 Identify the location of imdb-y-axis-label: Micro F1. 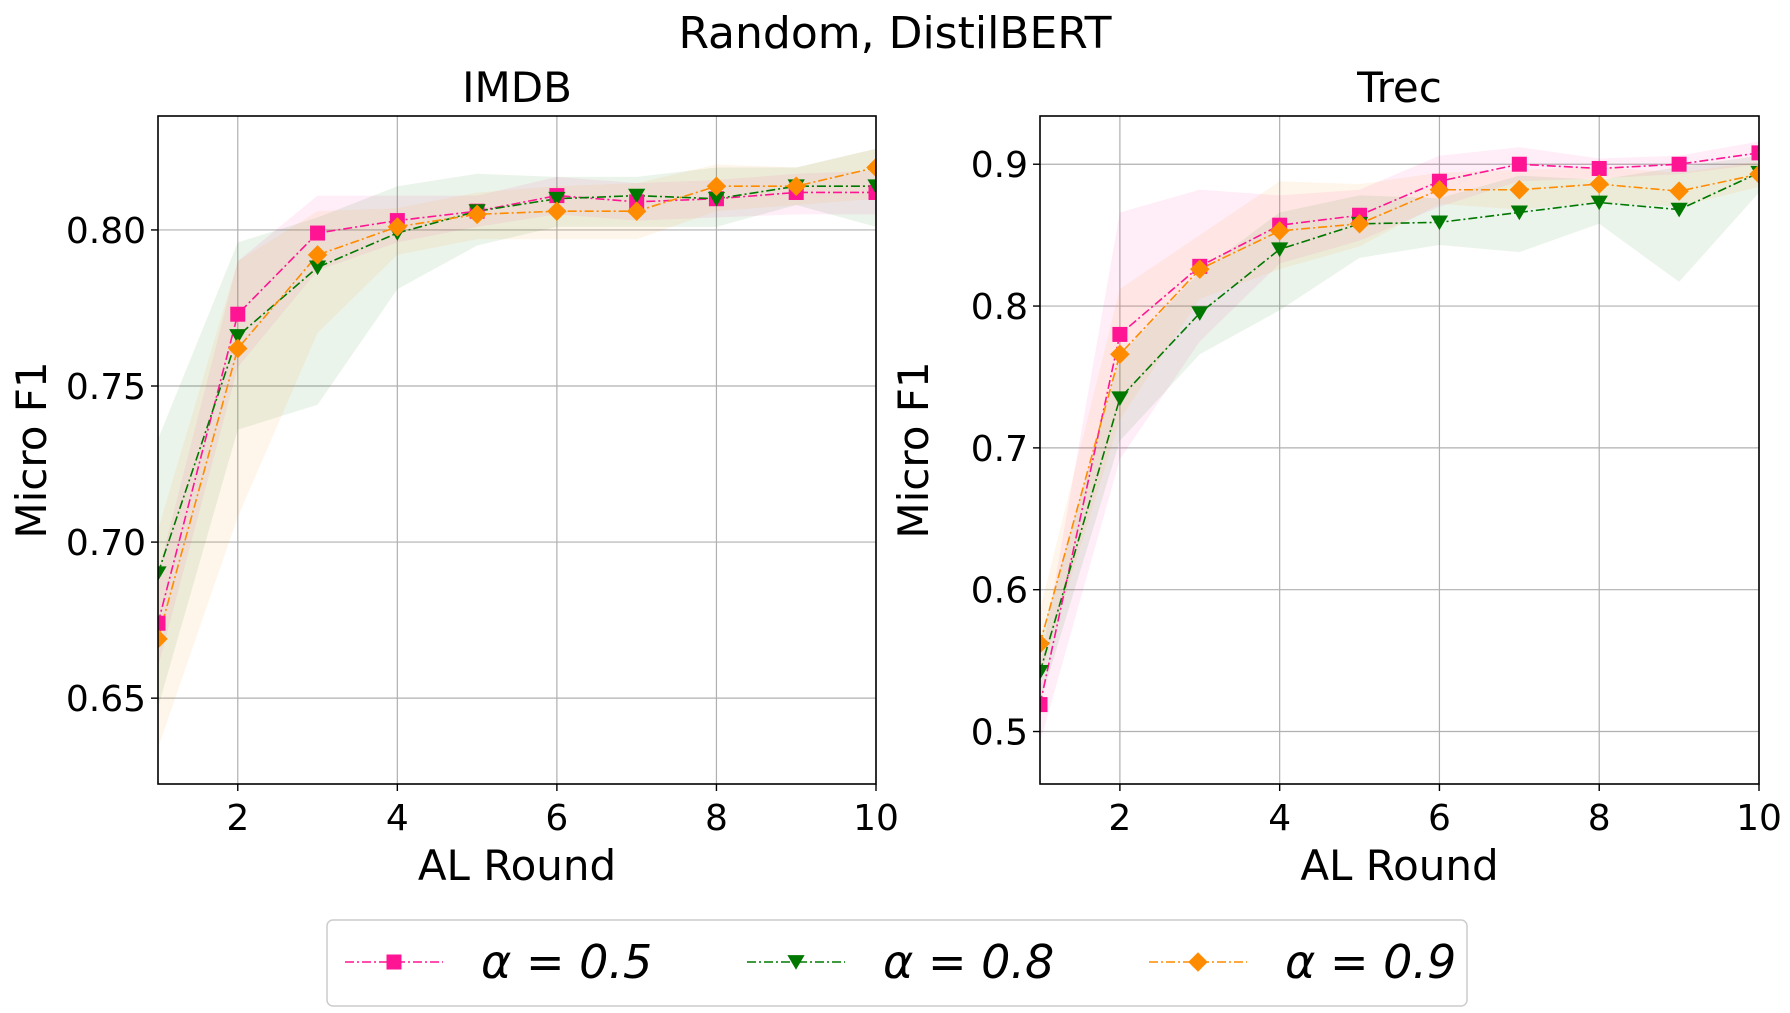
(31, 449).